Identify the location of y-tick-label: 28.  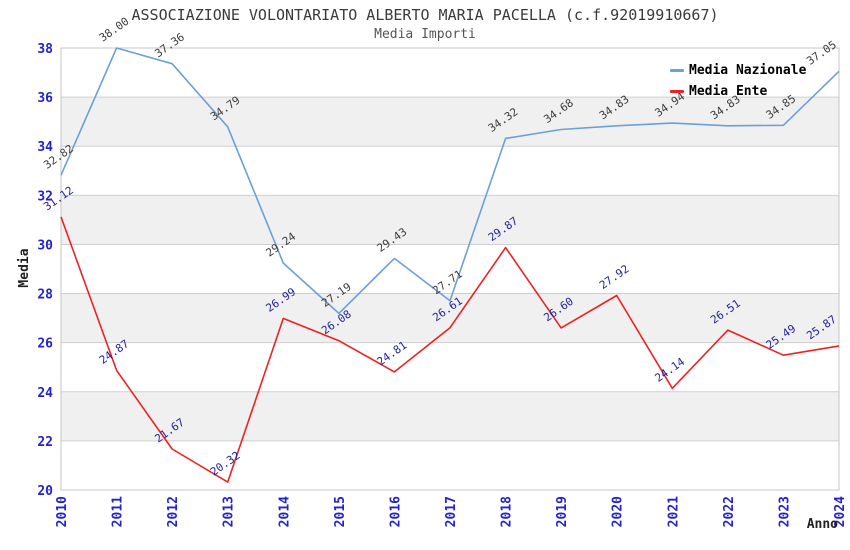
(45, 295).